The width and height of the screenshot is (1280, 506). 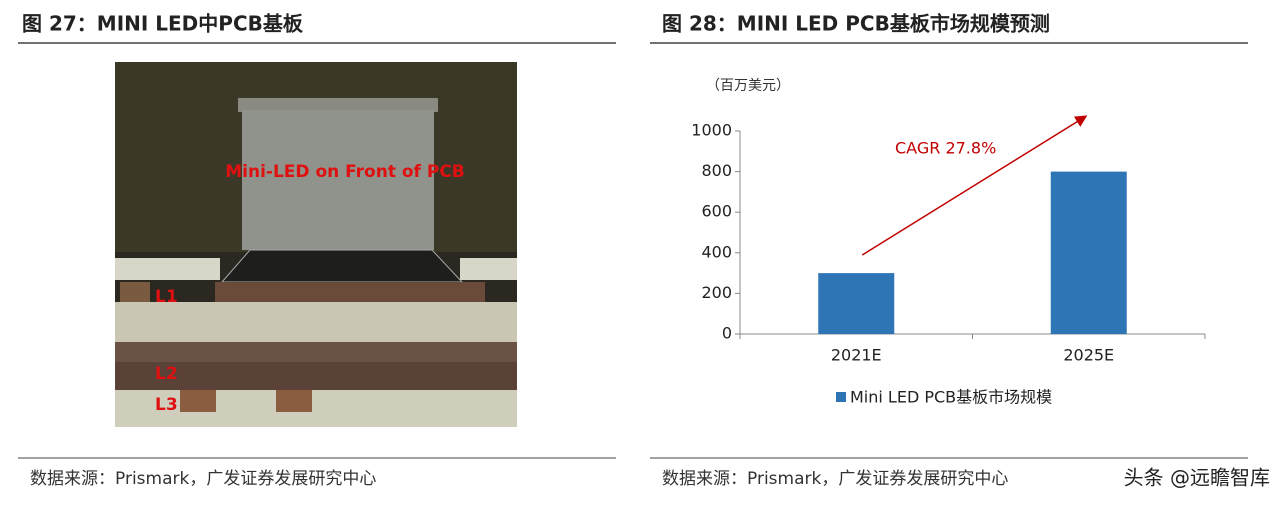 What do you see at coordinates (856, 355) in the screenshot?
I see `x-tick-label: 2021E` at bounding box center [856, 355].